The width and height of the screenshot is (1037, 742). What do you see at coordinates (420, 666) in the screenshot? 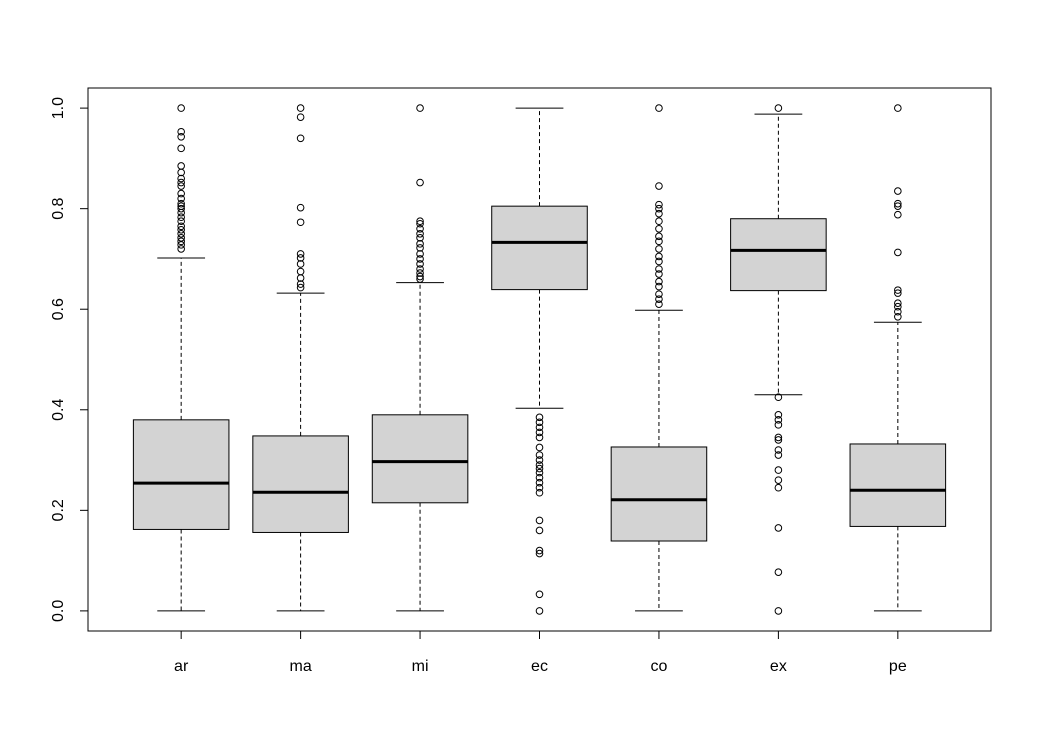
I see `x-tick-label: mi` at bounding box center [420, 666].